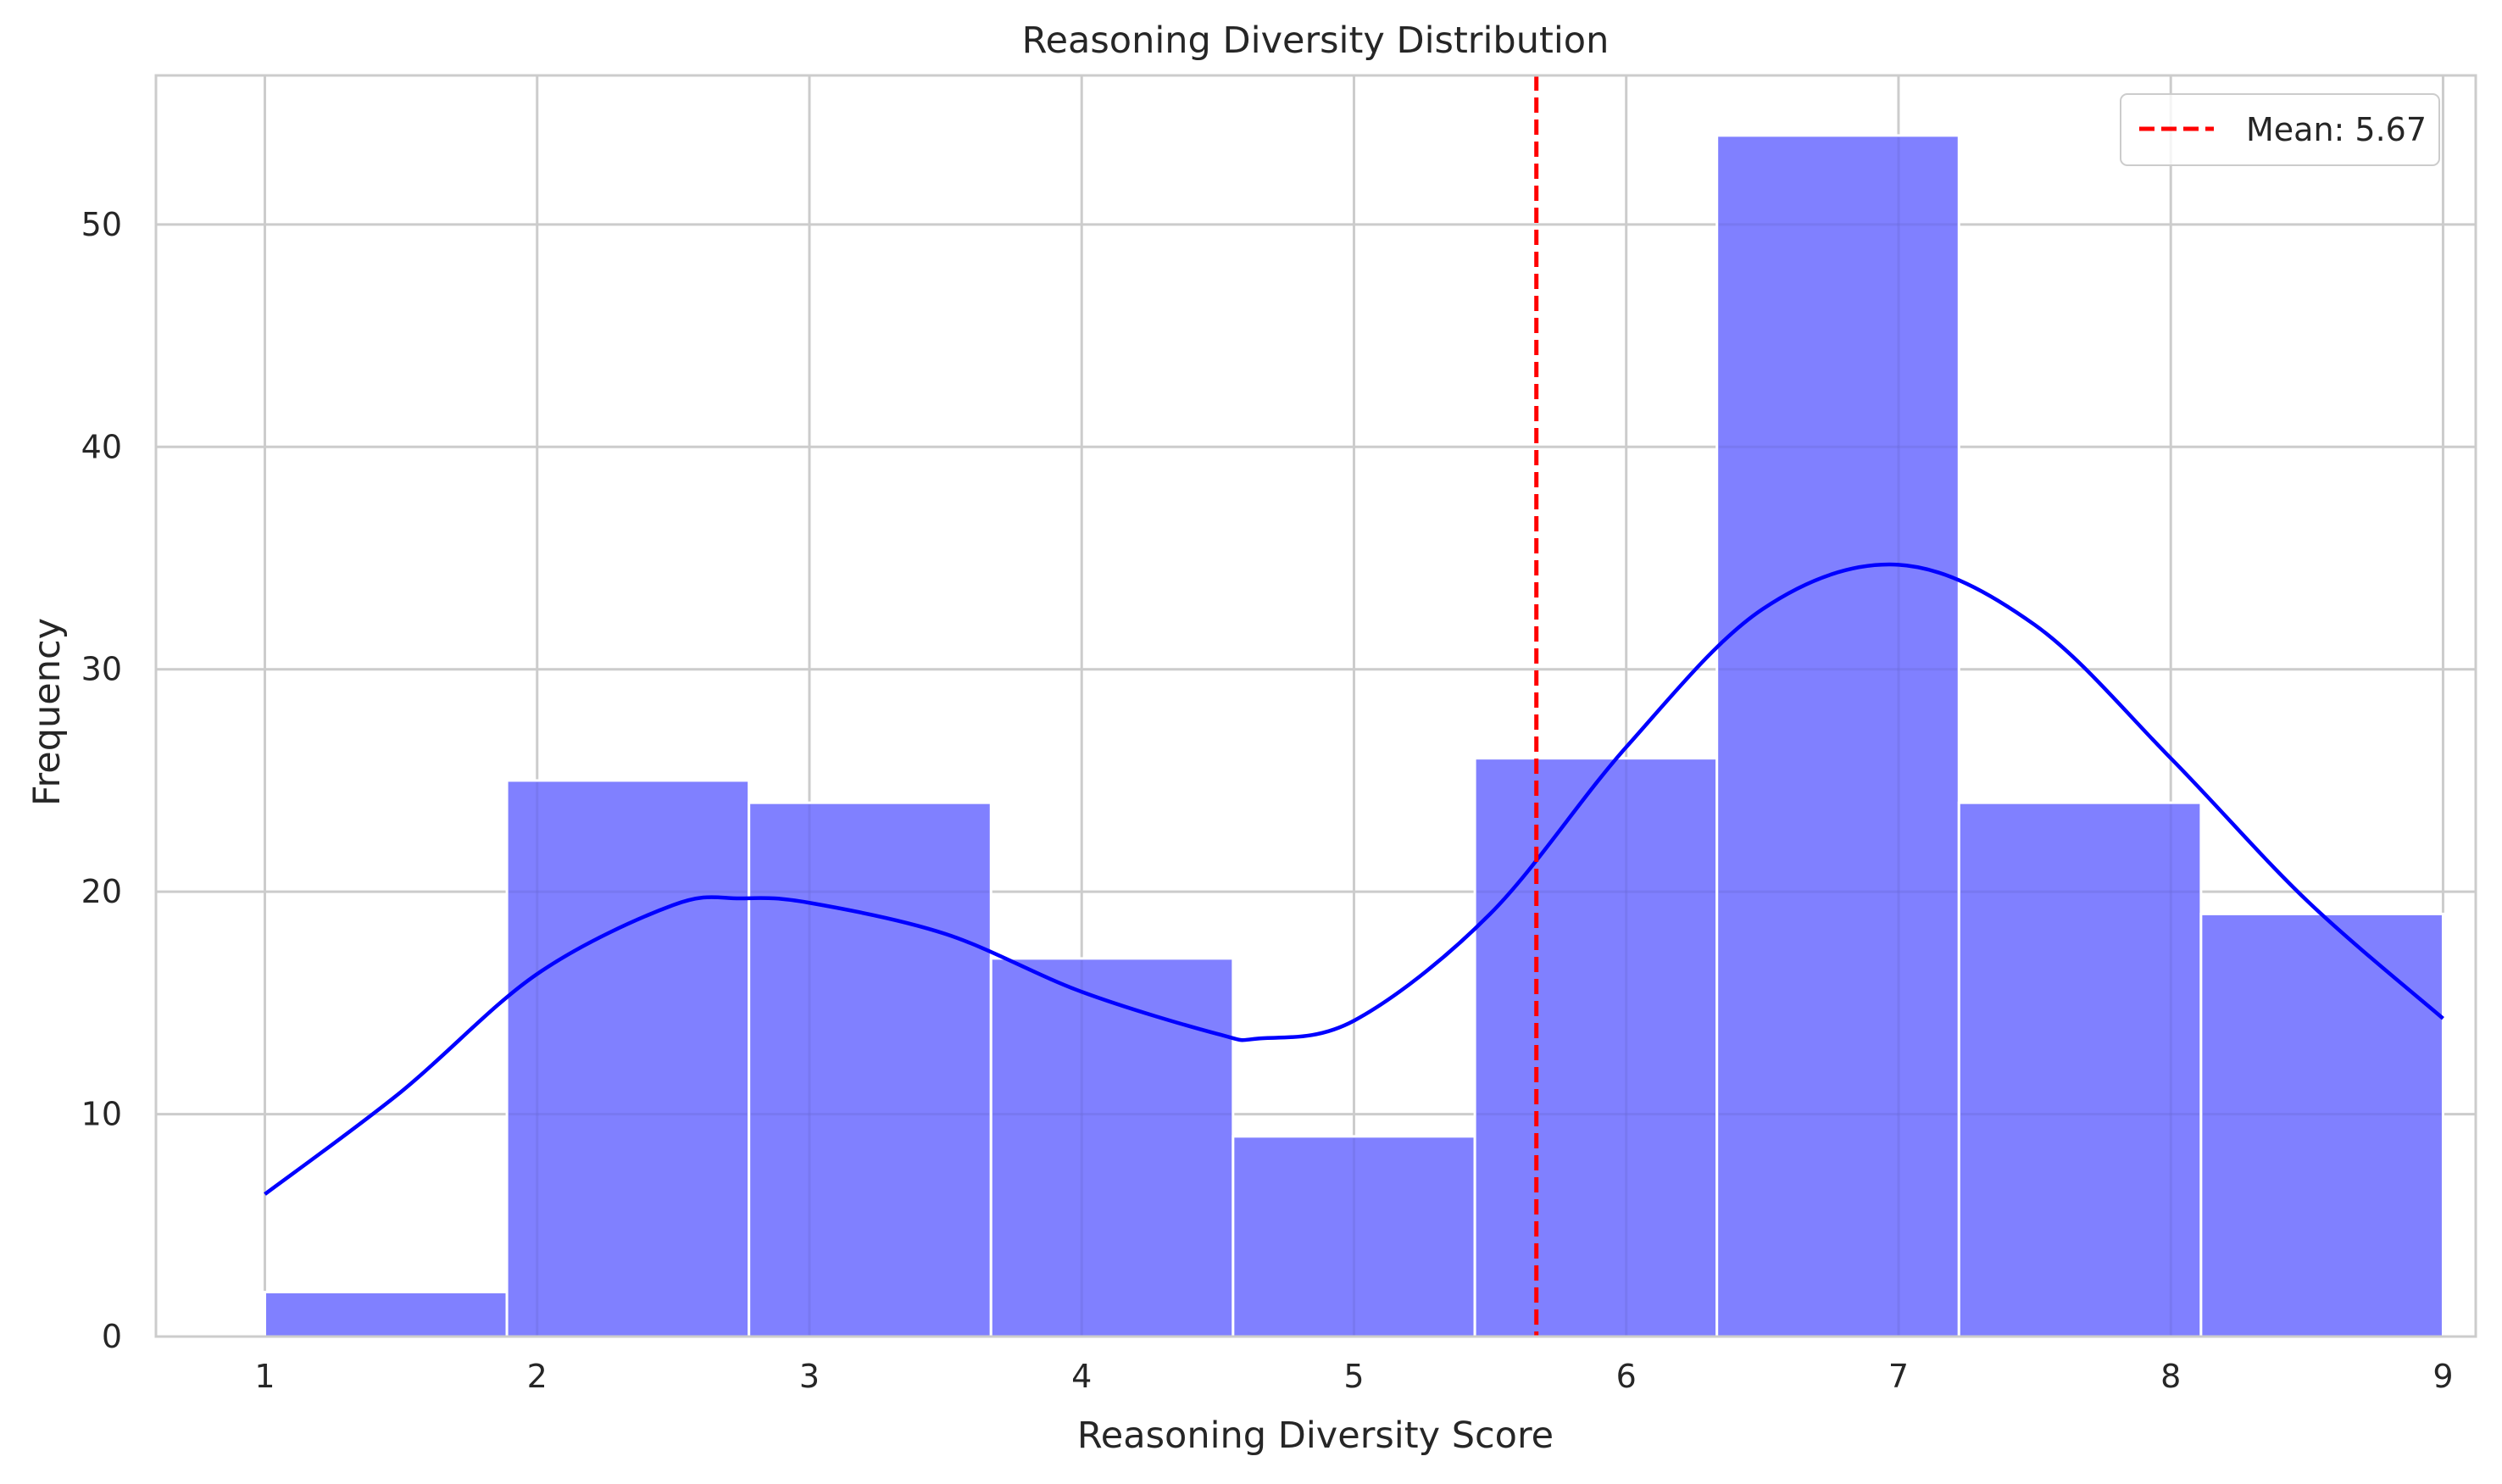 The image size is (2502, 1484). What do you see at coordinates (101, 1114) in the screenshot?
I see `y-tick-label: 10` at bounding box center [101, 1114].